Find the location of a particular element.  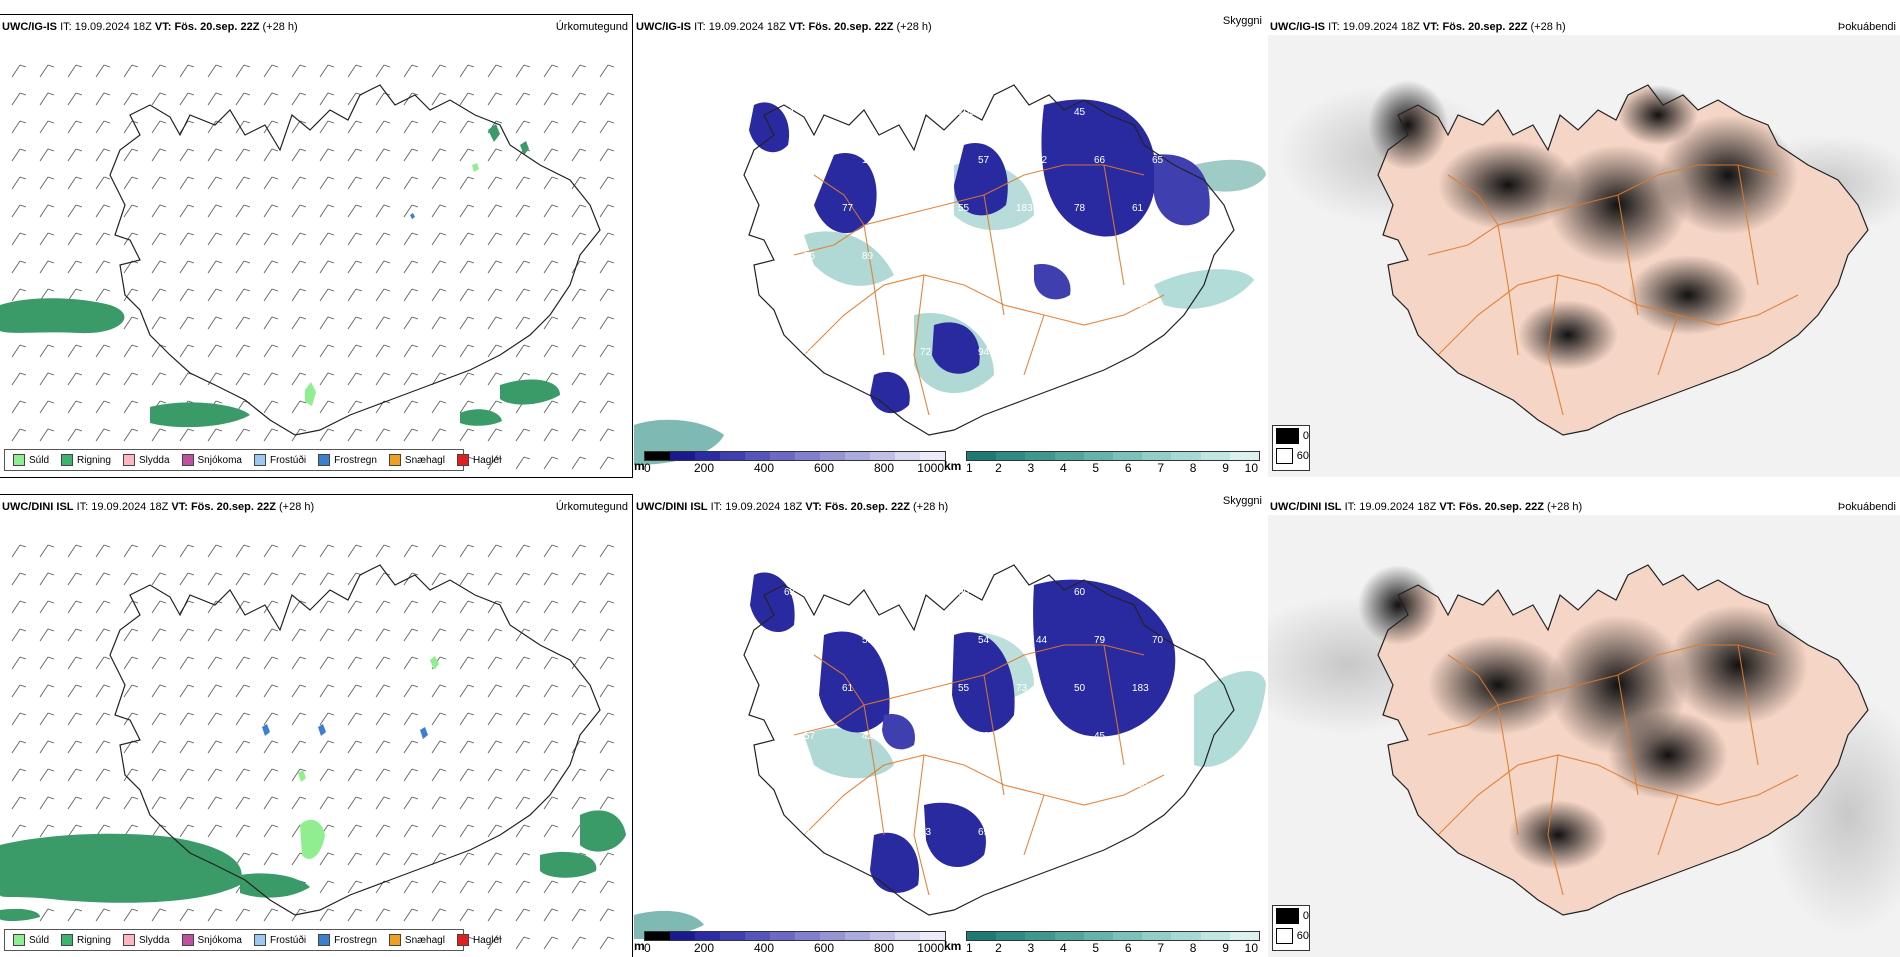

coastline is located at coordinates (989, 740).